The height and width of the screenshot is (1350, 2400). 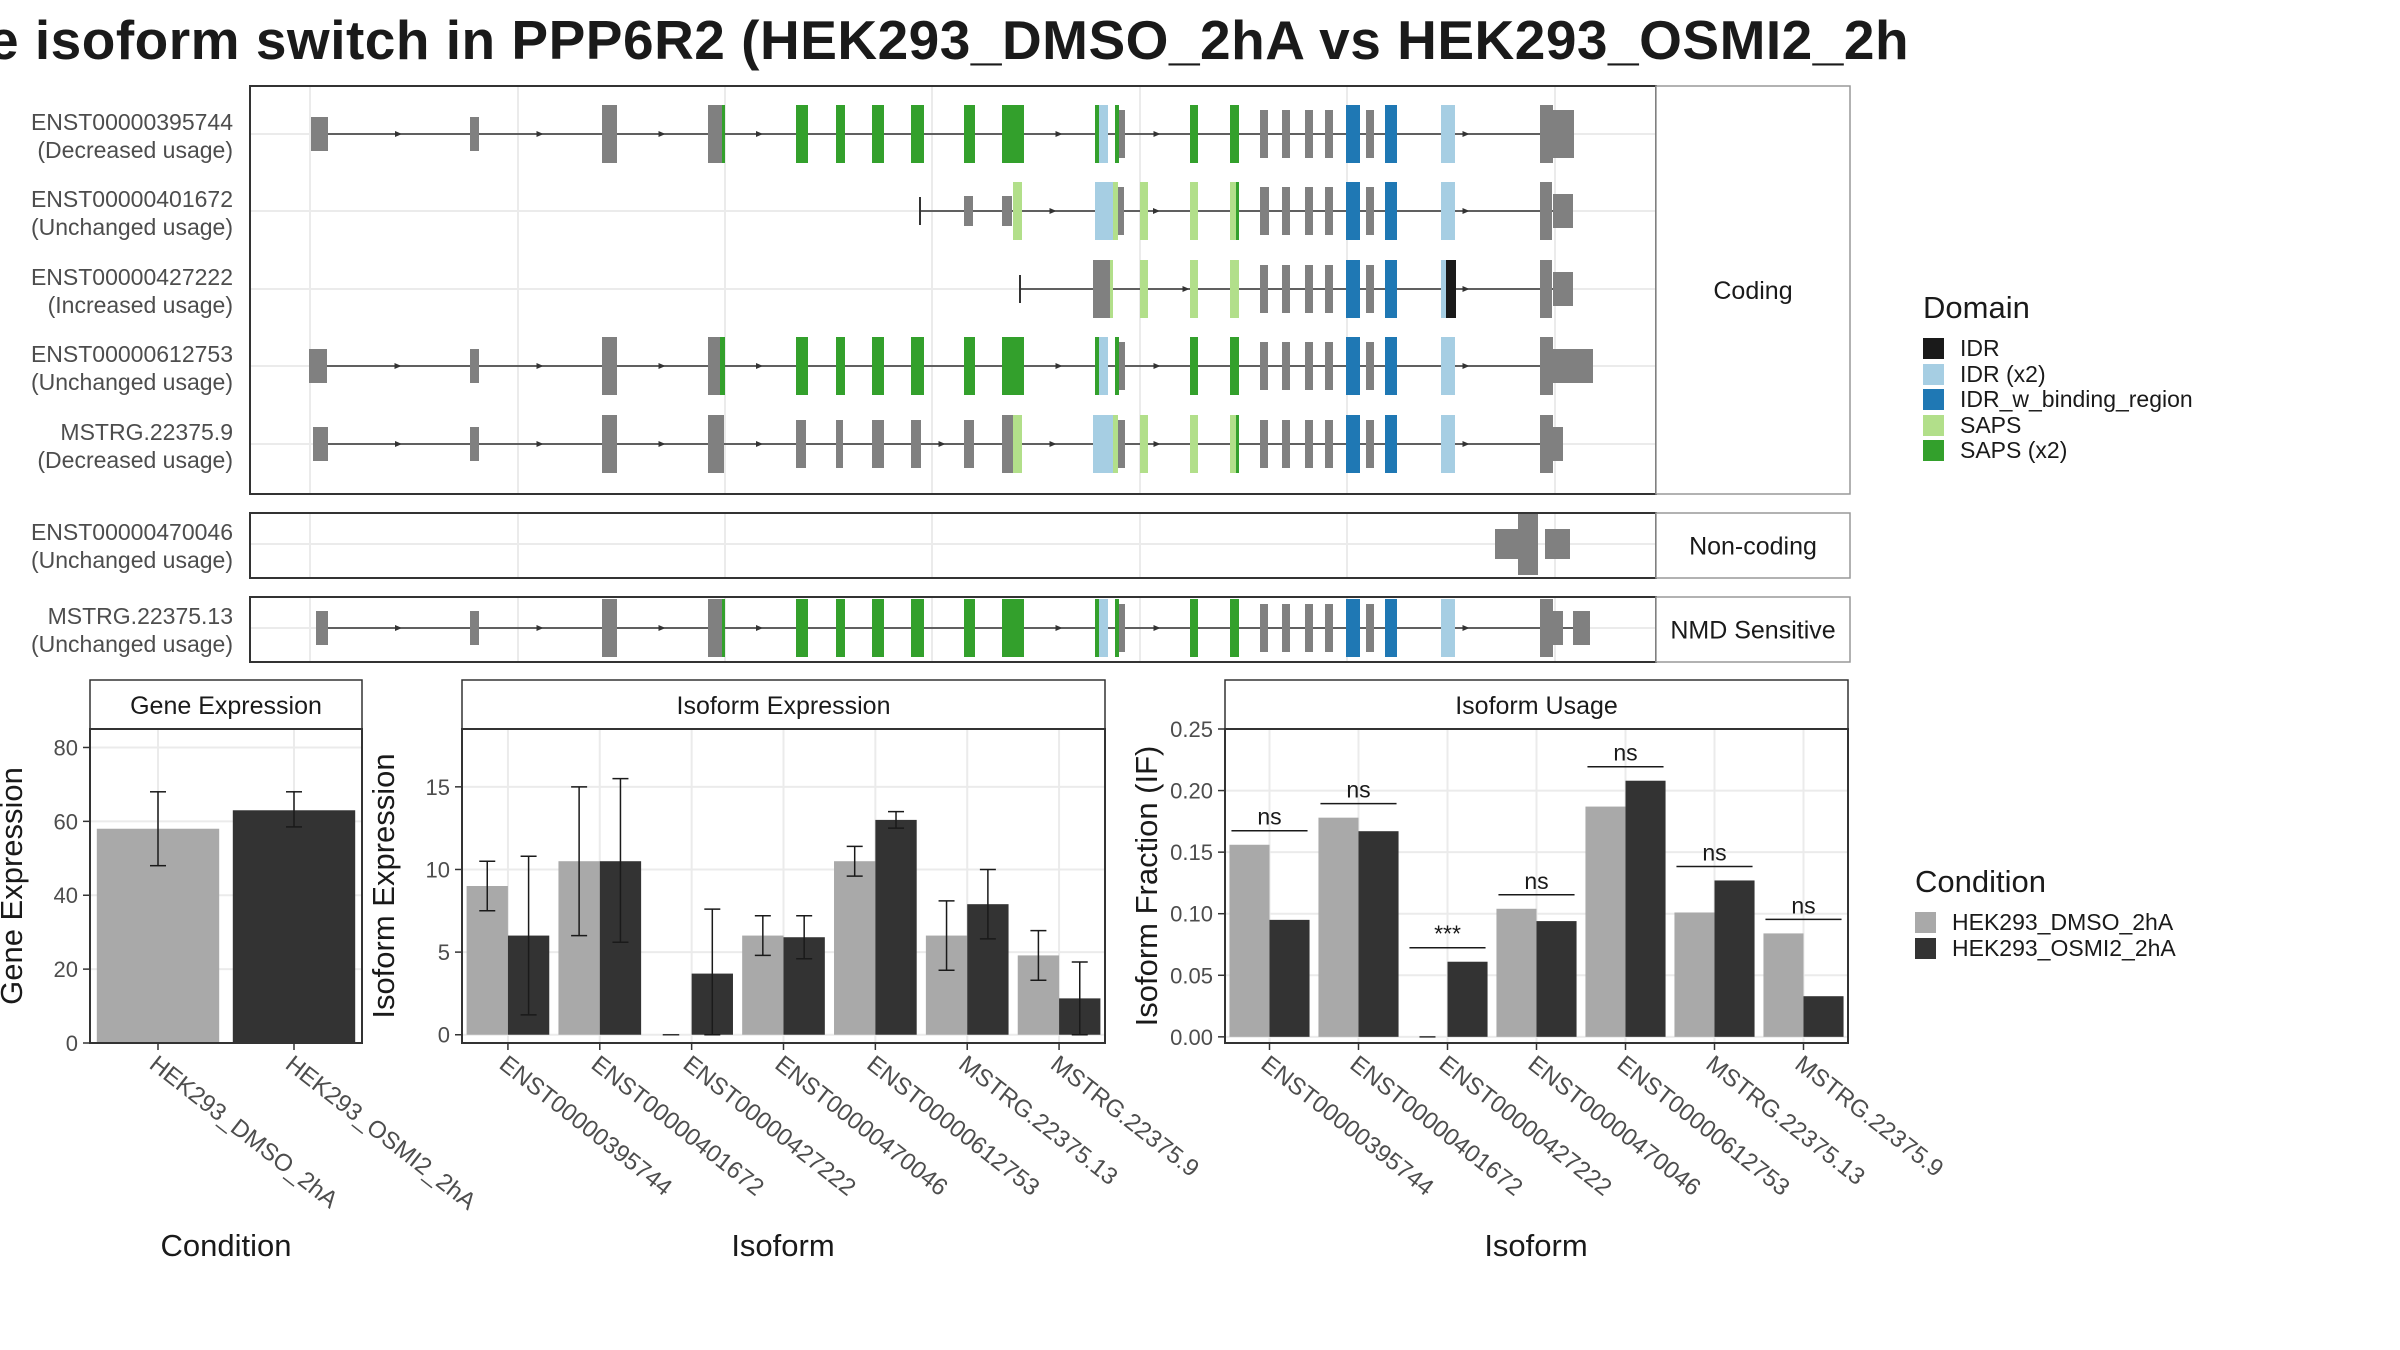 What do you see at coordinates (2045, 948) in the screenshot?
I see `condition-legend-item: HEK293_OSMI2_2hA` at bounding box center [2045, 948].